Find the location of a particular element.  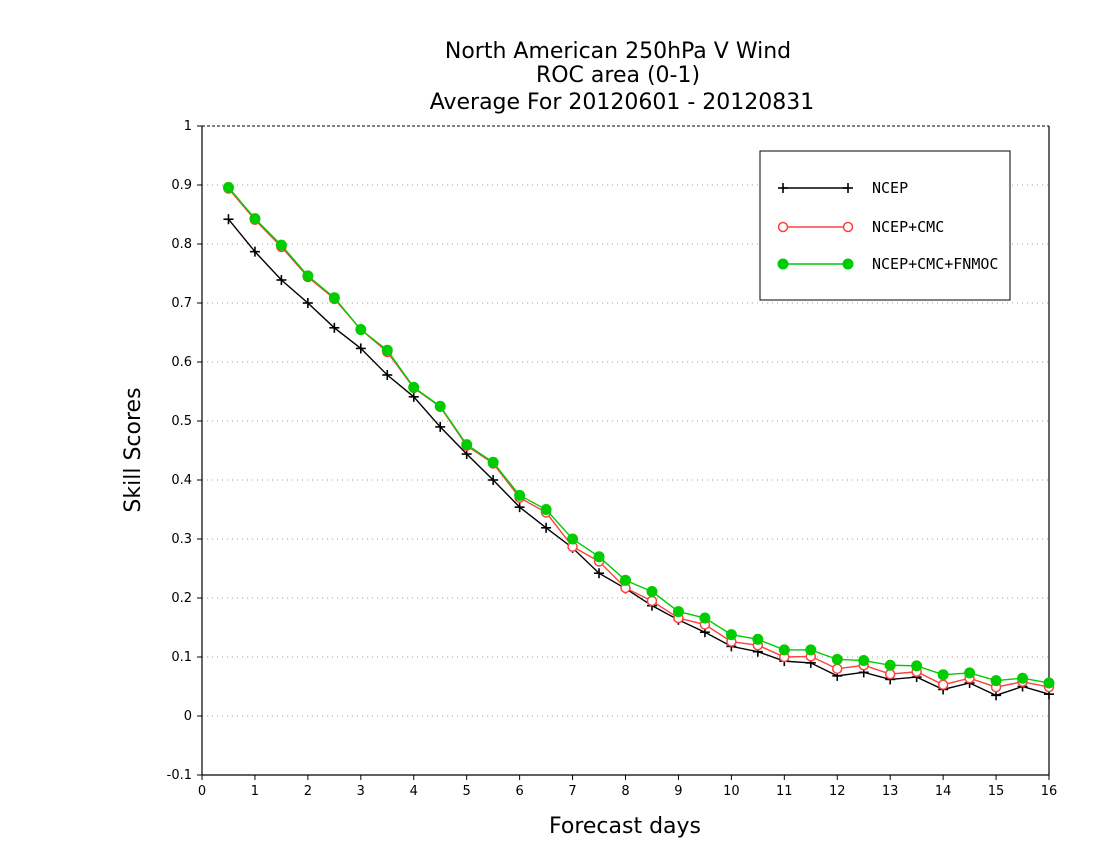

x-tick-label: 0 is located at coordinates (202, 791).